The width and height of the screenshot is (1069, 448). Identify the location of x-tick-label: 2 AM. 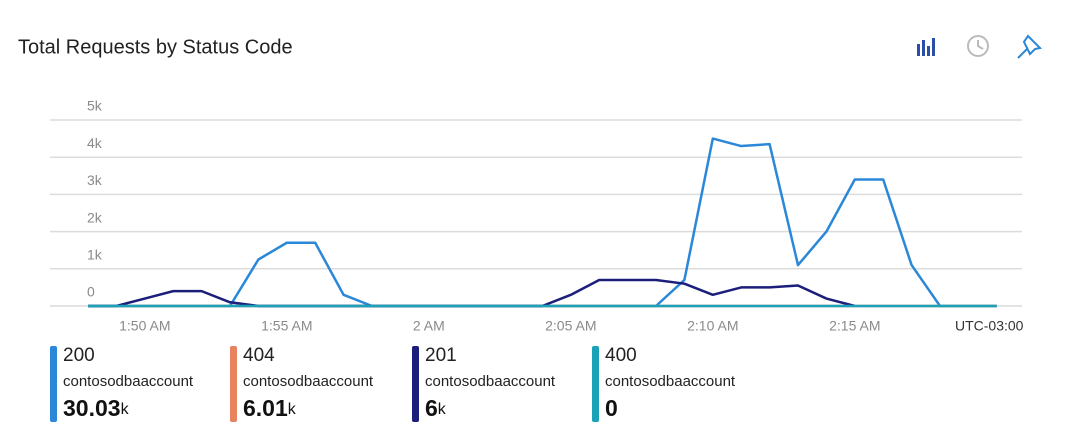
(429, 326).